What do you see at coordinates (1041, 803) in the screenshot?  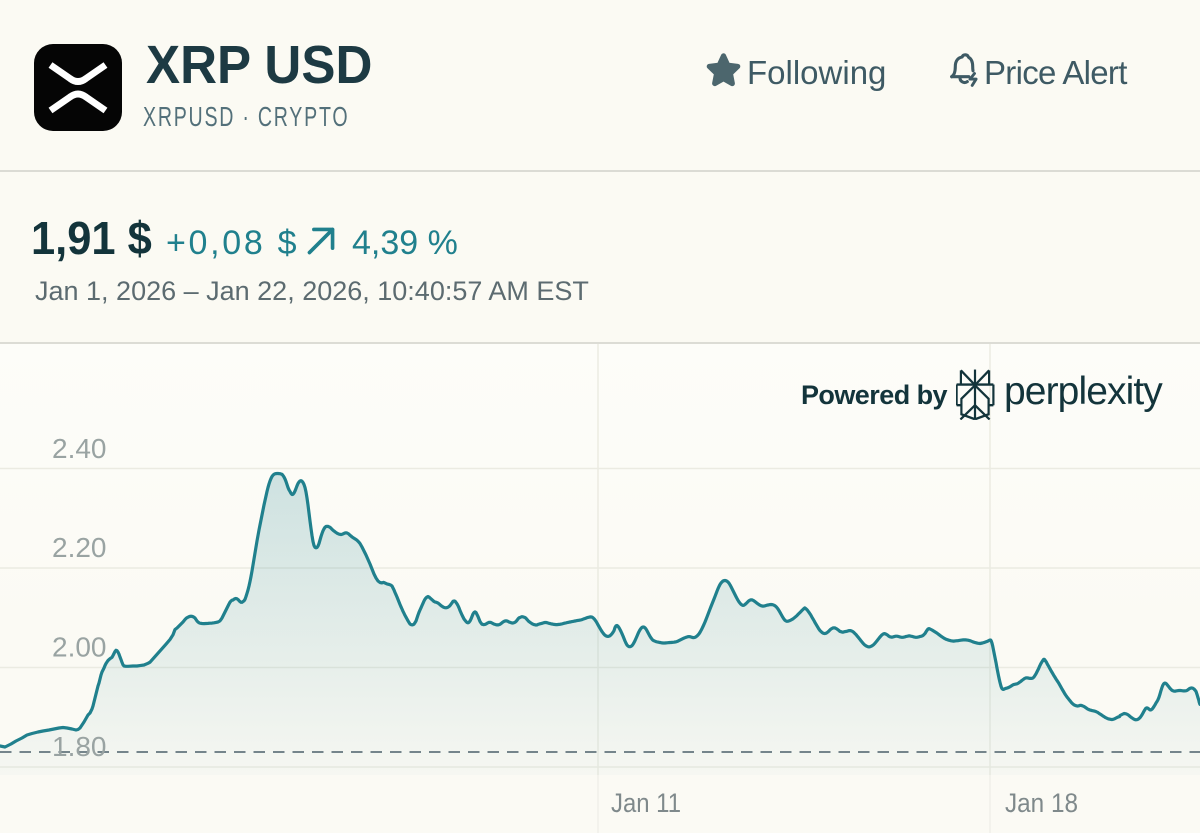 I see `svg-text: Jan 18` at bounding box center [1041, 803].